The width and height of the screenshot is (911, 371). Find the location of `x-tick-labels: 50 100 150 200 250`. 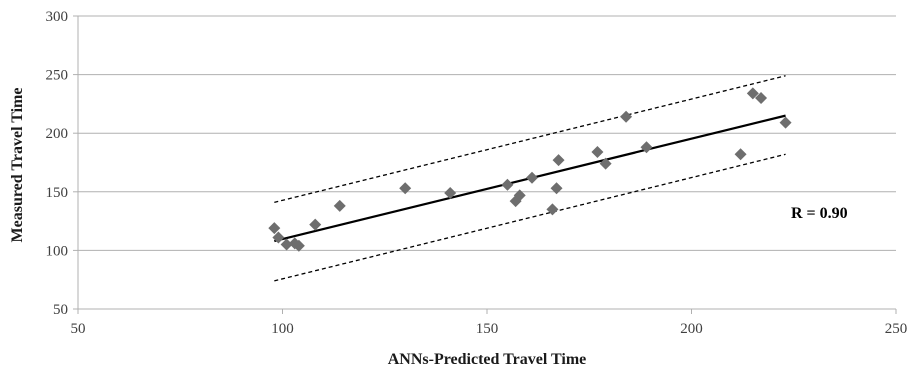

x-tick-labels: 50 100 150 200 250 is located at coordinates (489, 329).